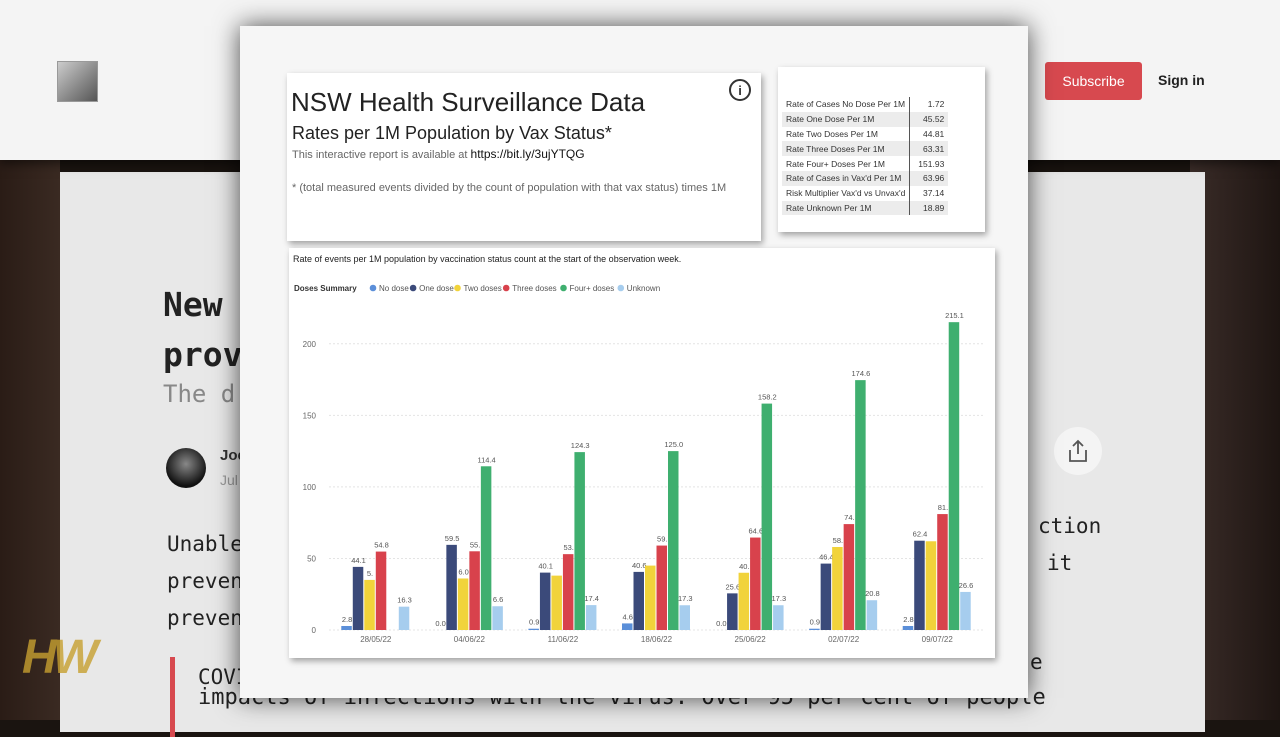 Image resolution: width=1280 pixels, height=737 pixels. Describe the element at coordinates (846, 104) in the screenshot. I see `stats-label: Rate of Cases No Dose Per 1M` at that location.